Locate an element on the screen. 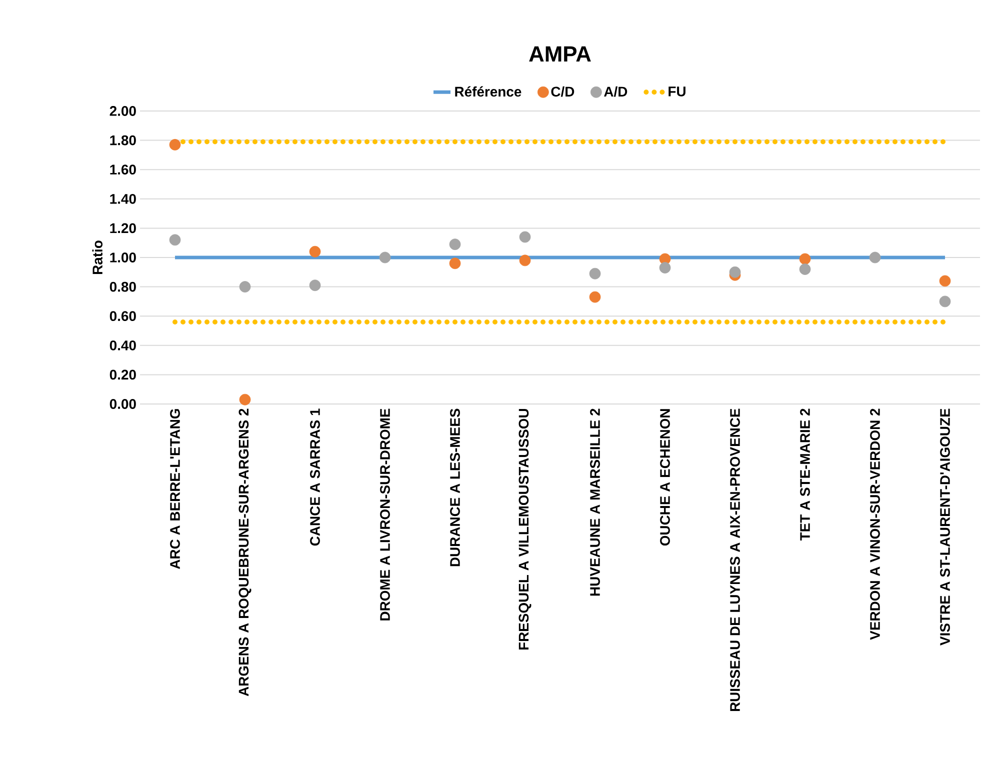  y-axis-title: Ratio is located at coordinates (97, 257).